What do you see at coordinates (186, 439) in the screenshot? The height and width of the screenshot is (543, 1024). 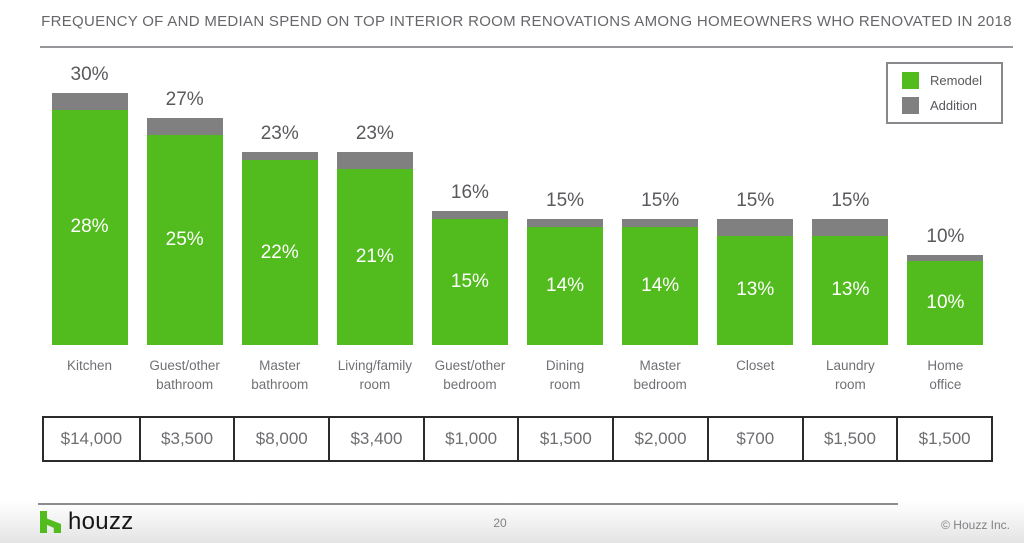 I see `median-spend-cell: $3,500` at bounding box center [186, 439].